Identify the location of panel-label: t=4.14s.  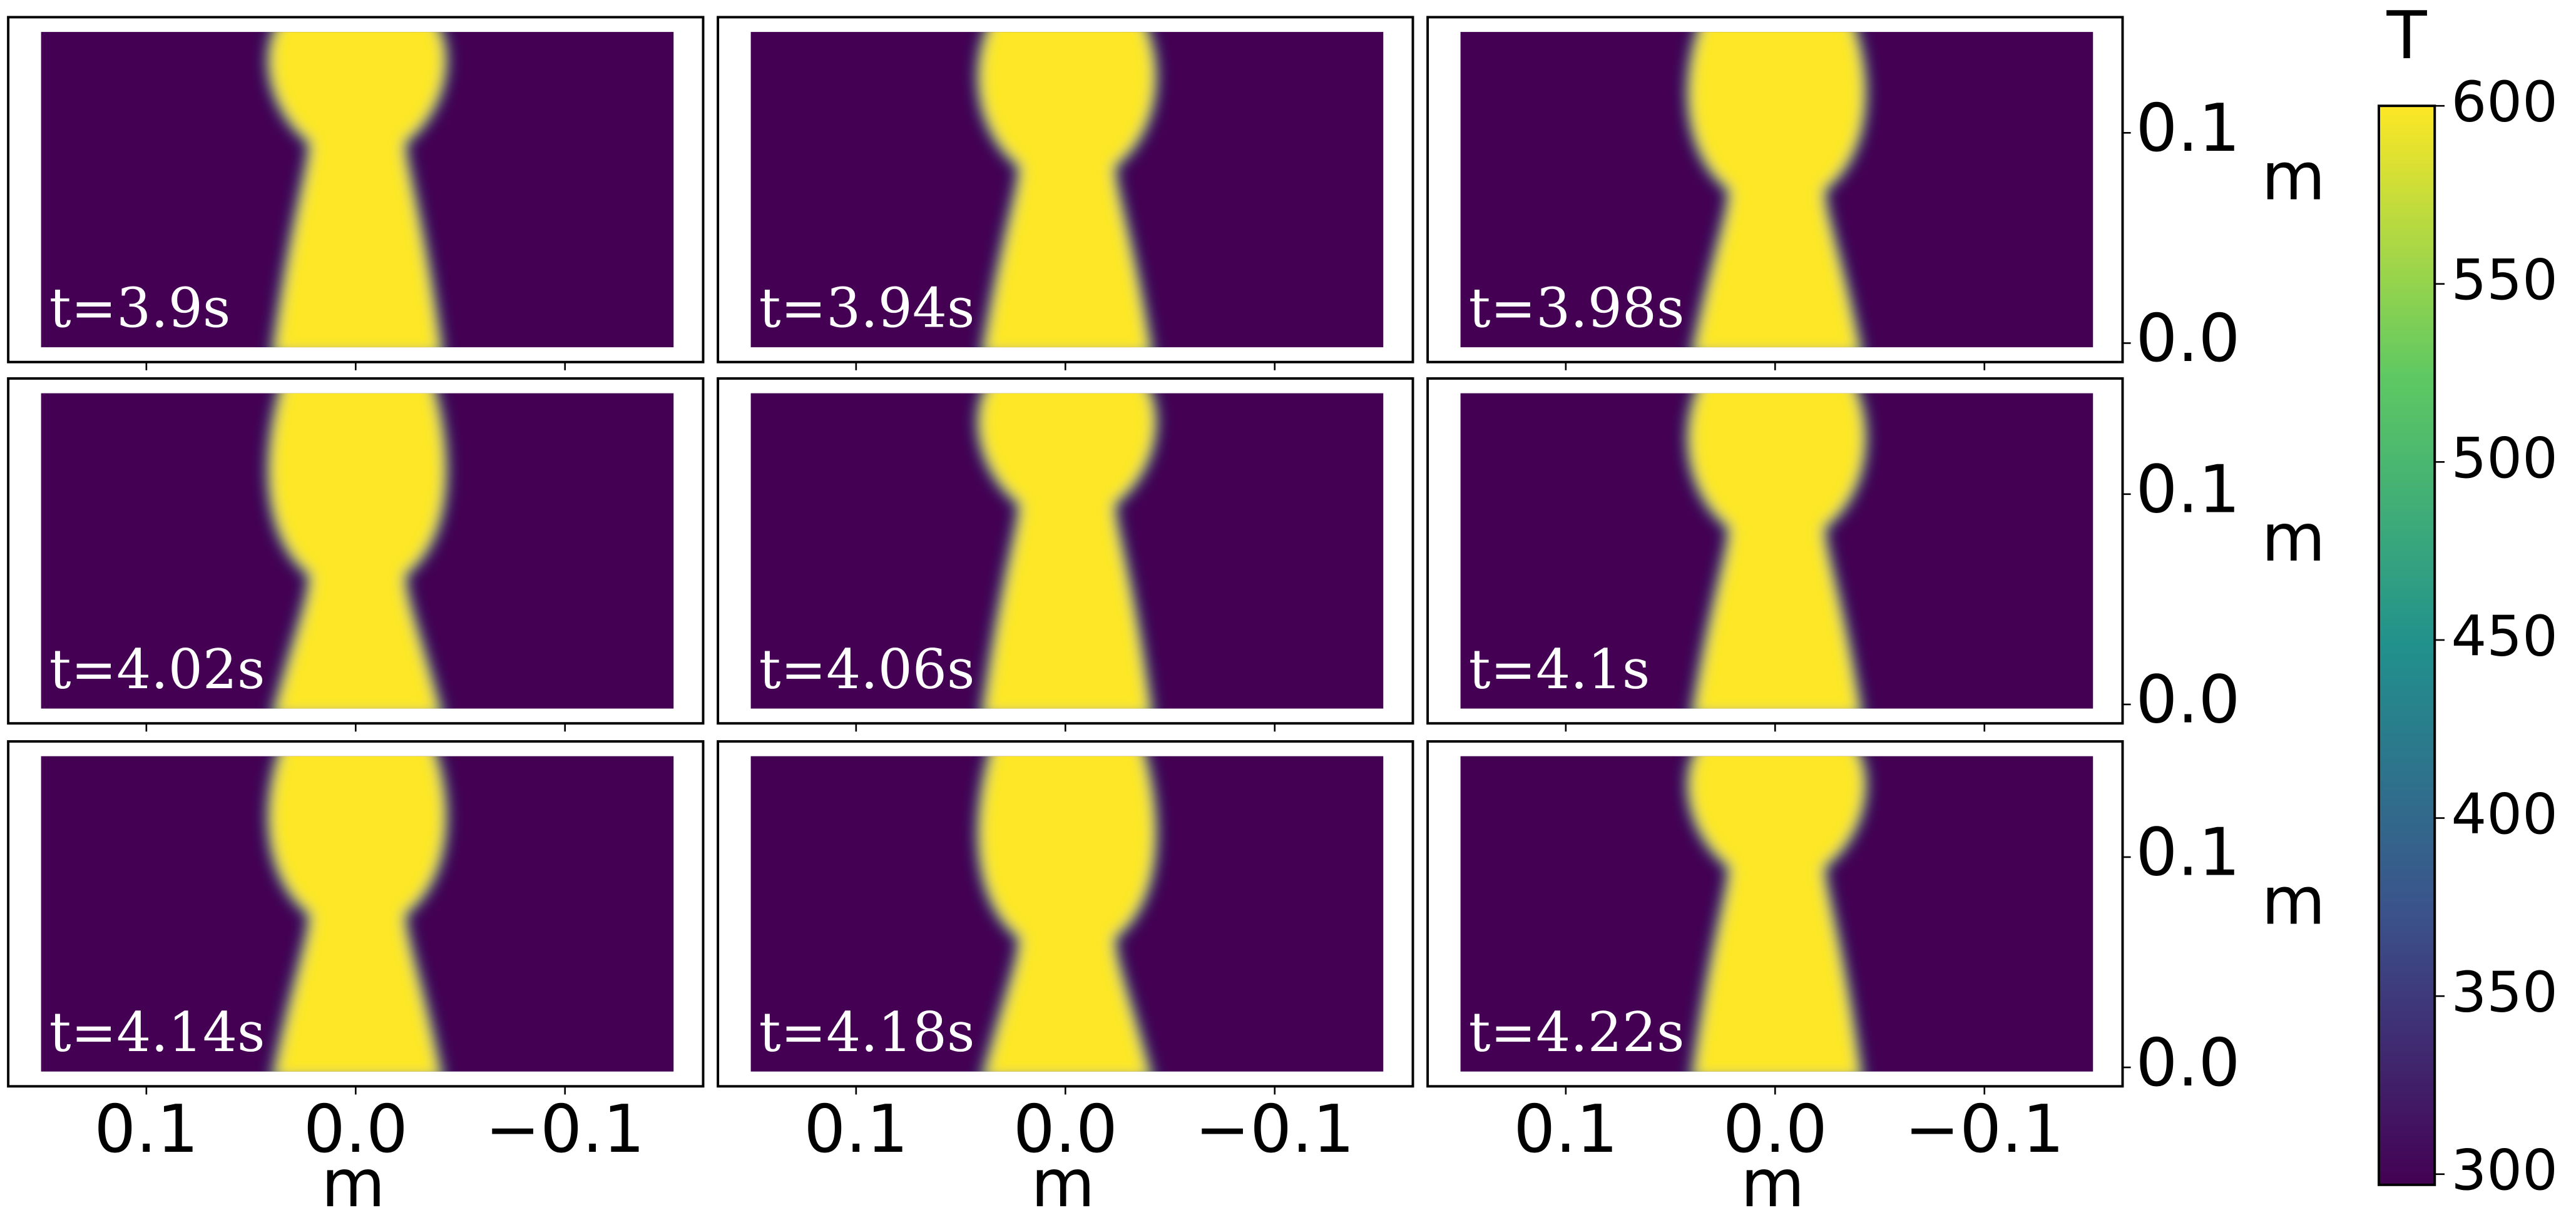
(157, 1033).